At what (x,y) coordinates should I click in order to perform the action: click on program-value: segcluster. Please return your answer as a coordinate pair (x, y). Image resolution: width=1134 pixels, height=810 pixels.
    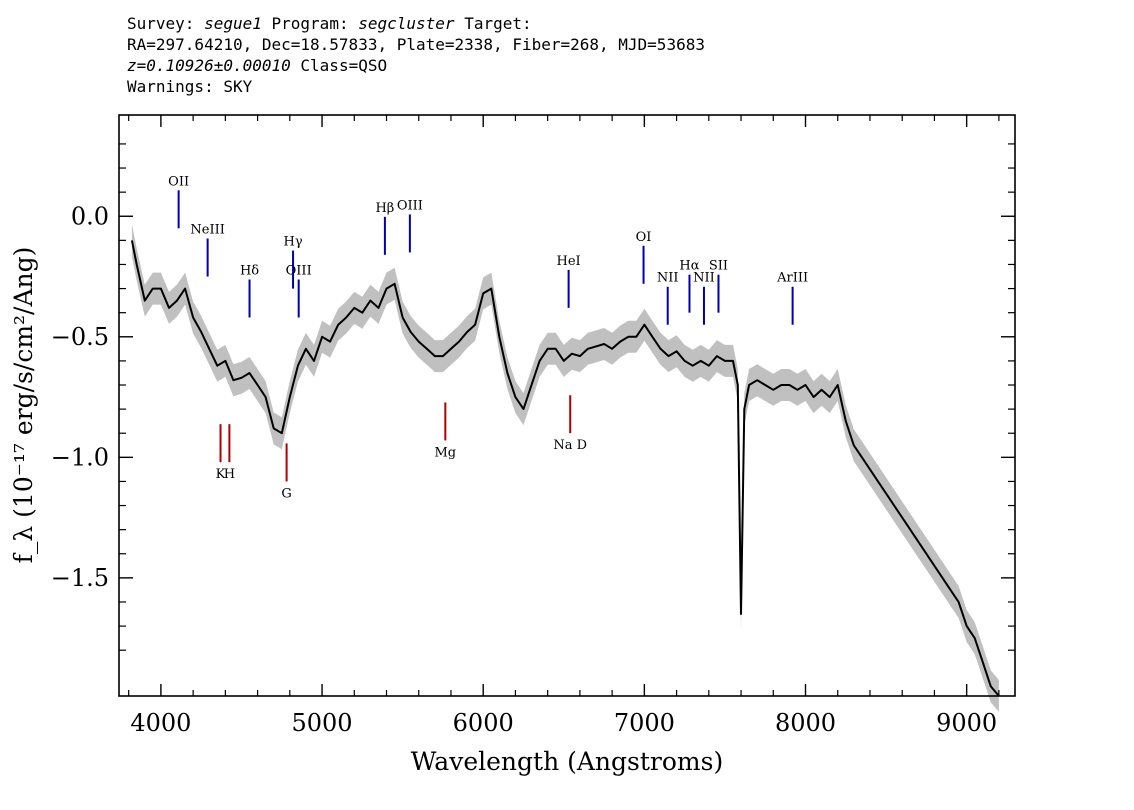
    Looking at the image, I should click on (406, 23).